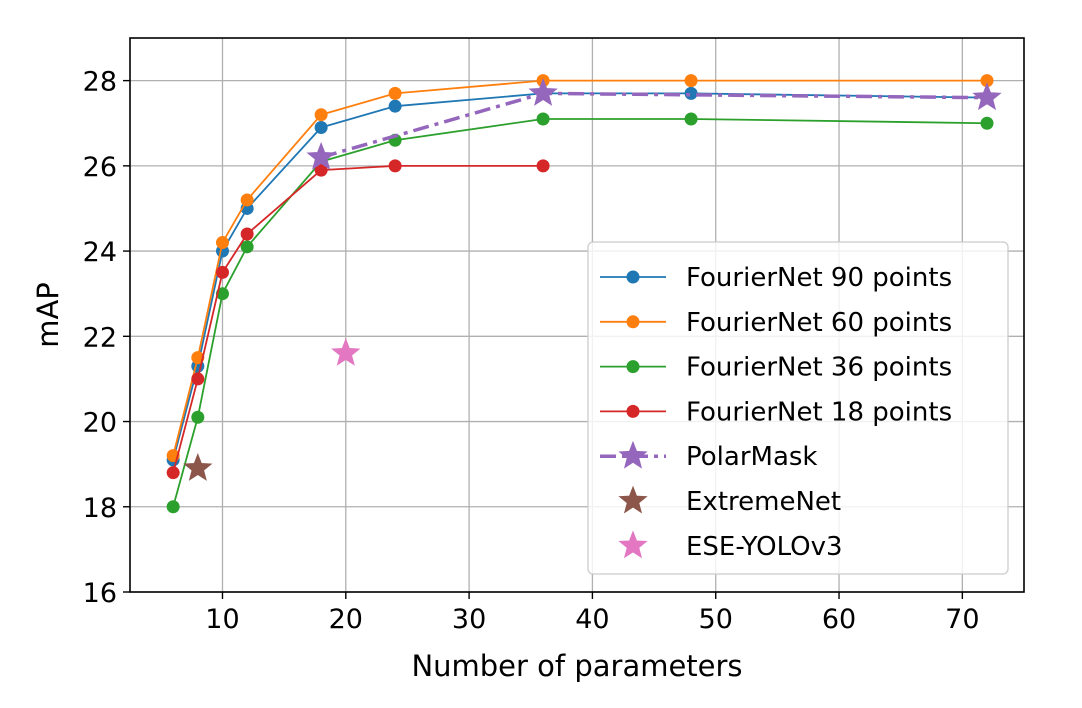 This screenshot has width=1082, height=708. What do you see at coordinates (819, 412) in the screenshot?
I see `legend-label: FourierNet 18 points` at bounding box center [819, 412].